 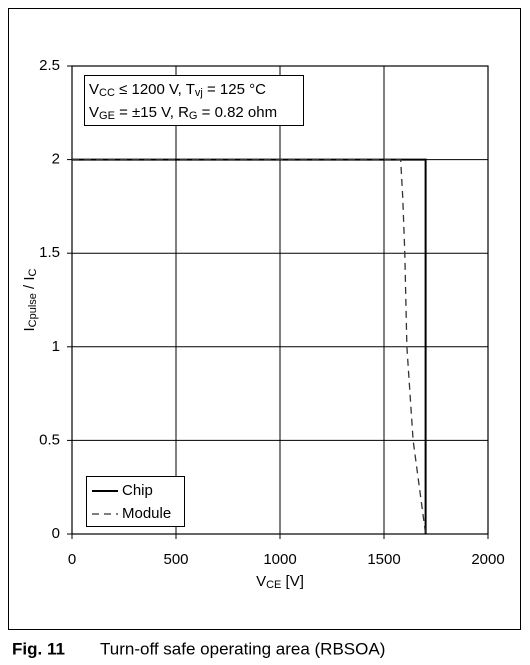 What do you see at coordinates (29, 329) in the screenshot?
I see `text-part: I` at bounding box center [29, 329].